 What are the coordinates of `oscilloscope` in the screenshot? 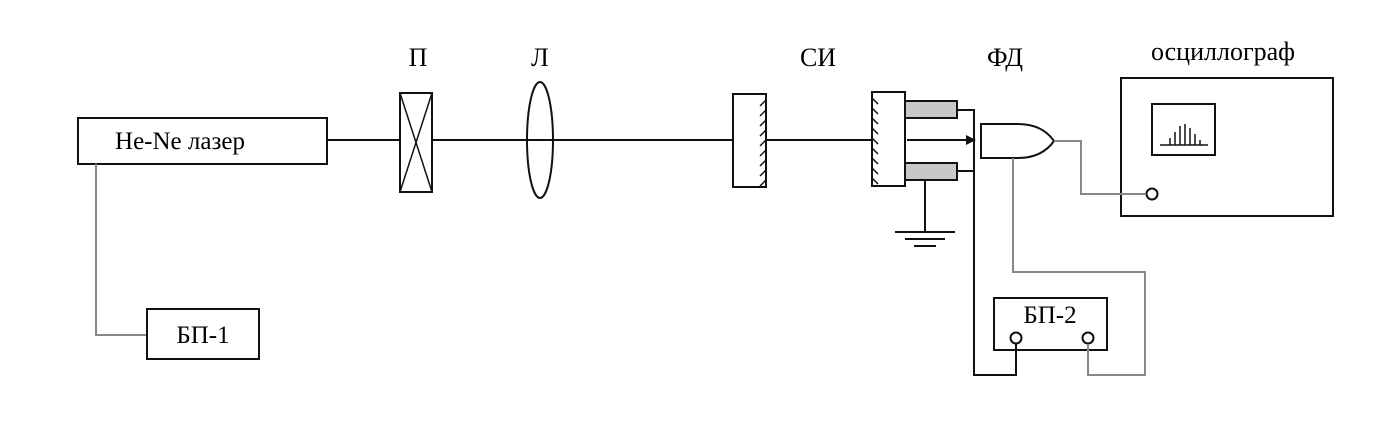 It's located at (1227, 147).